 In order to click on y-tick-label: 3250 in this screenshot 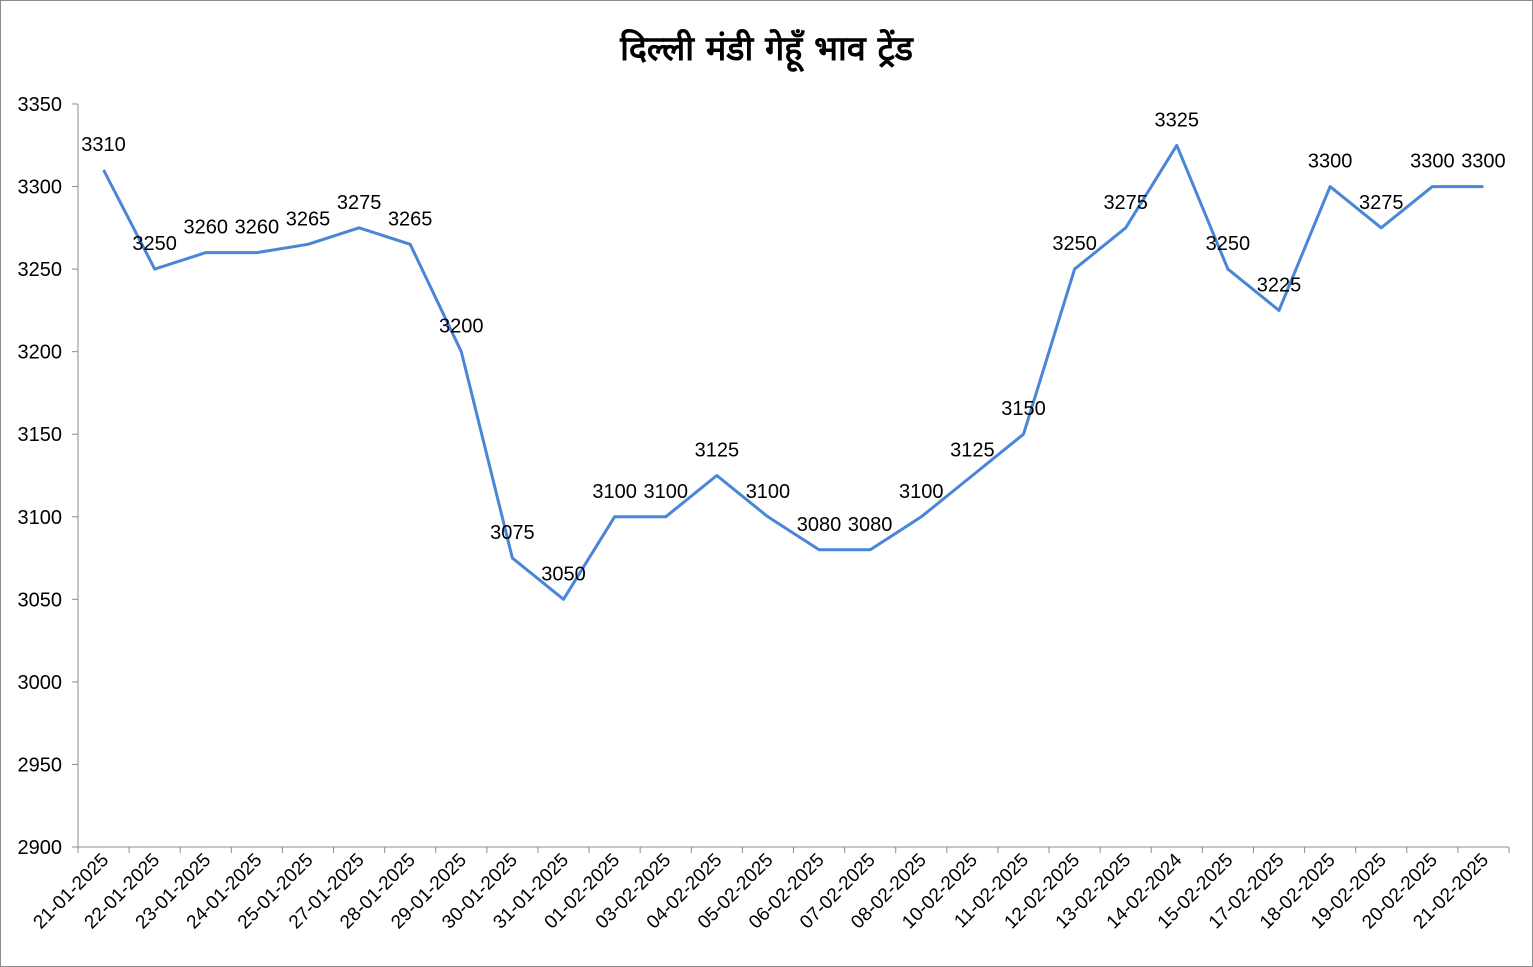, I will do `click(40, 270)`.